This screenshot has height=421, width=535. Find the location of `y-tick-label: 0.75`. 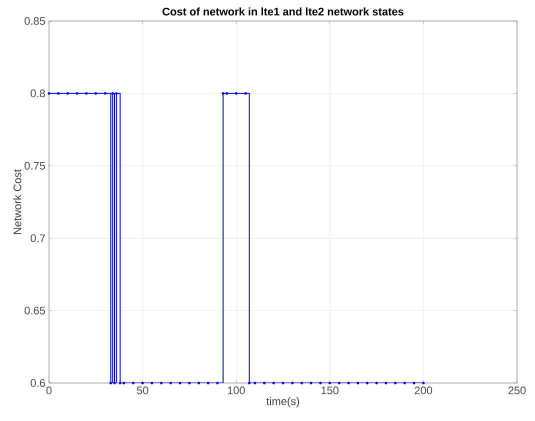

y-tick-label: 0.75 is located at coordinates (35, 166).